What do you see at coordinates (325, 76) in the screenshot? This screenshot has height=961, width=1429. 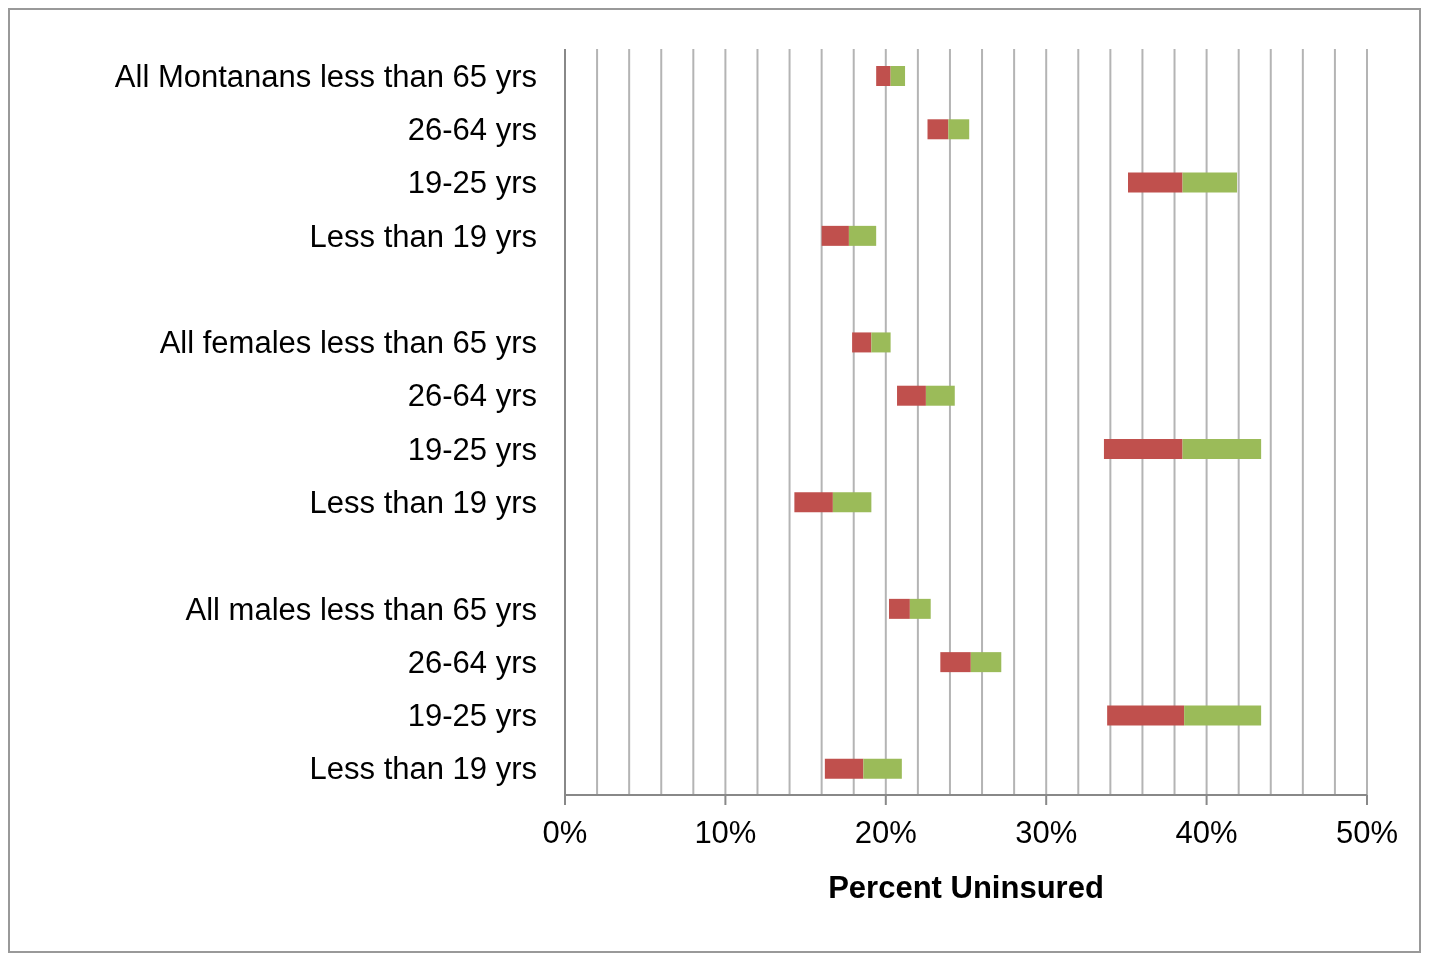 I see `y-tick-label: All Montanans less than 65 yrs` at bounding box center [325, 76].